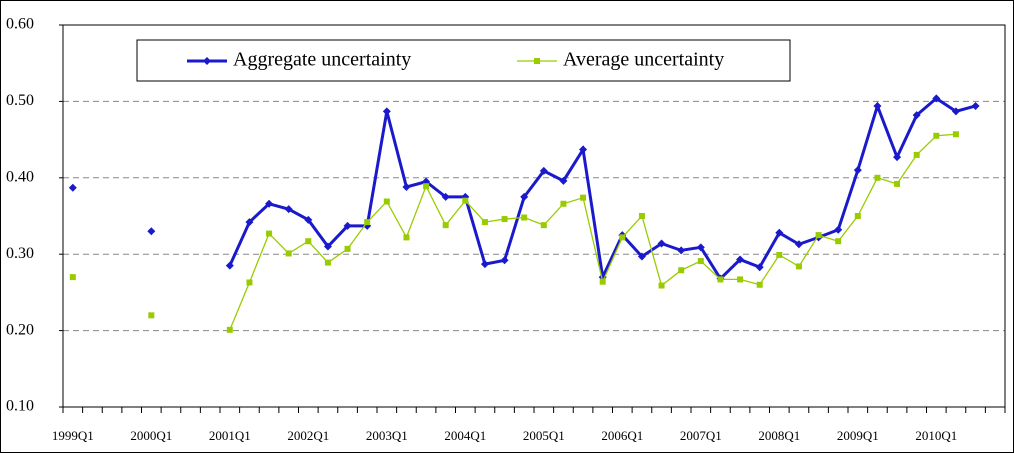 Image resolution: width=1014 pixels, height=453 pixels. Describe the element at coordinates (643, 60) in the screenshot. I see `legend-label: Average uncertainty` at that location.